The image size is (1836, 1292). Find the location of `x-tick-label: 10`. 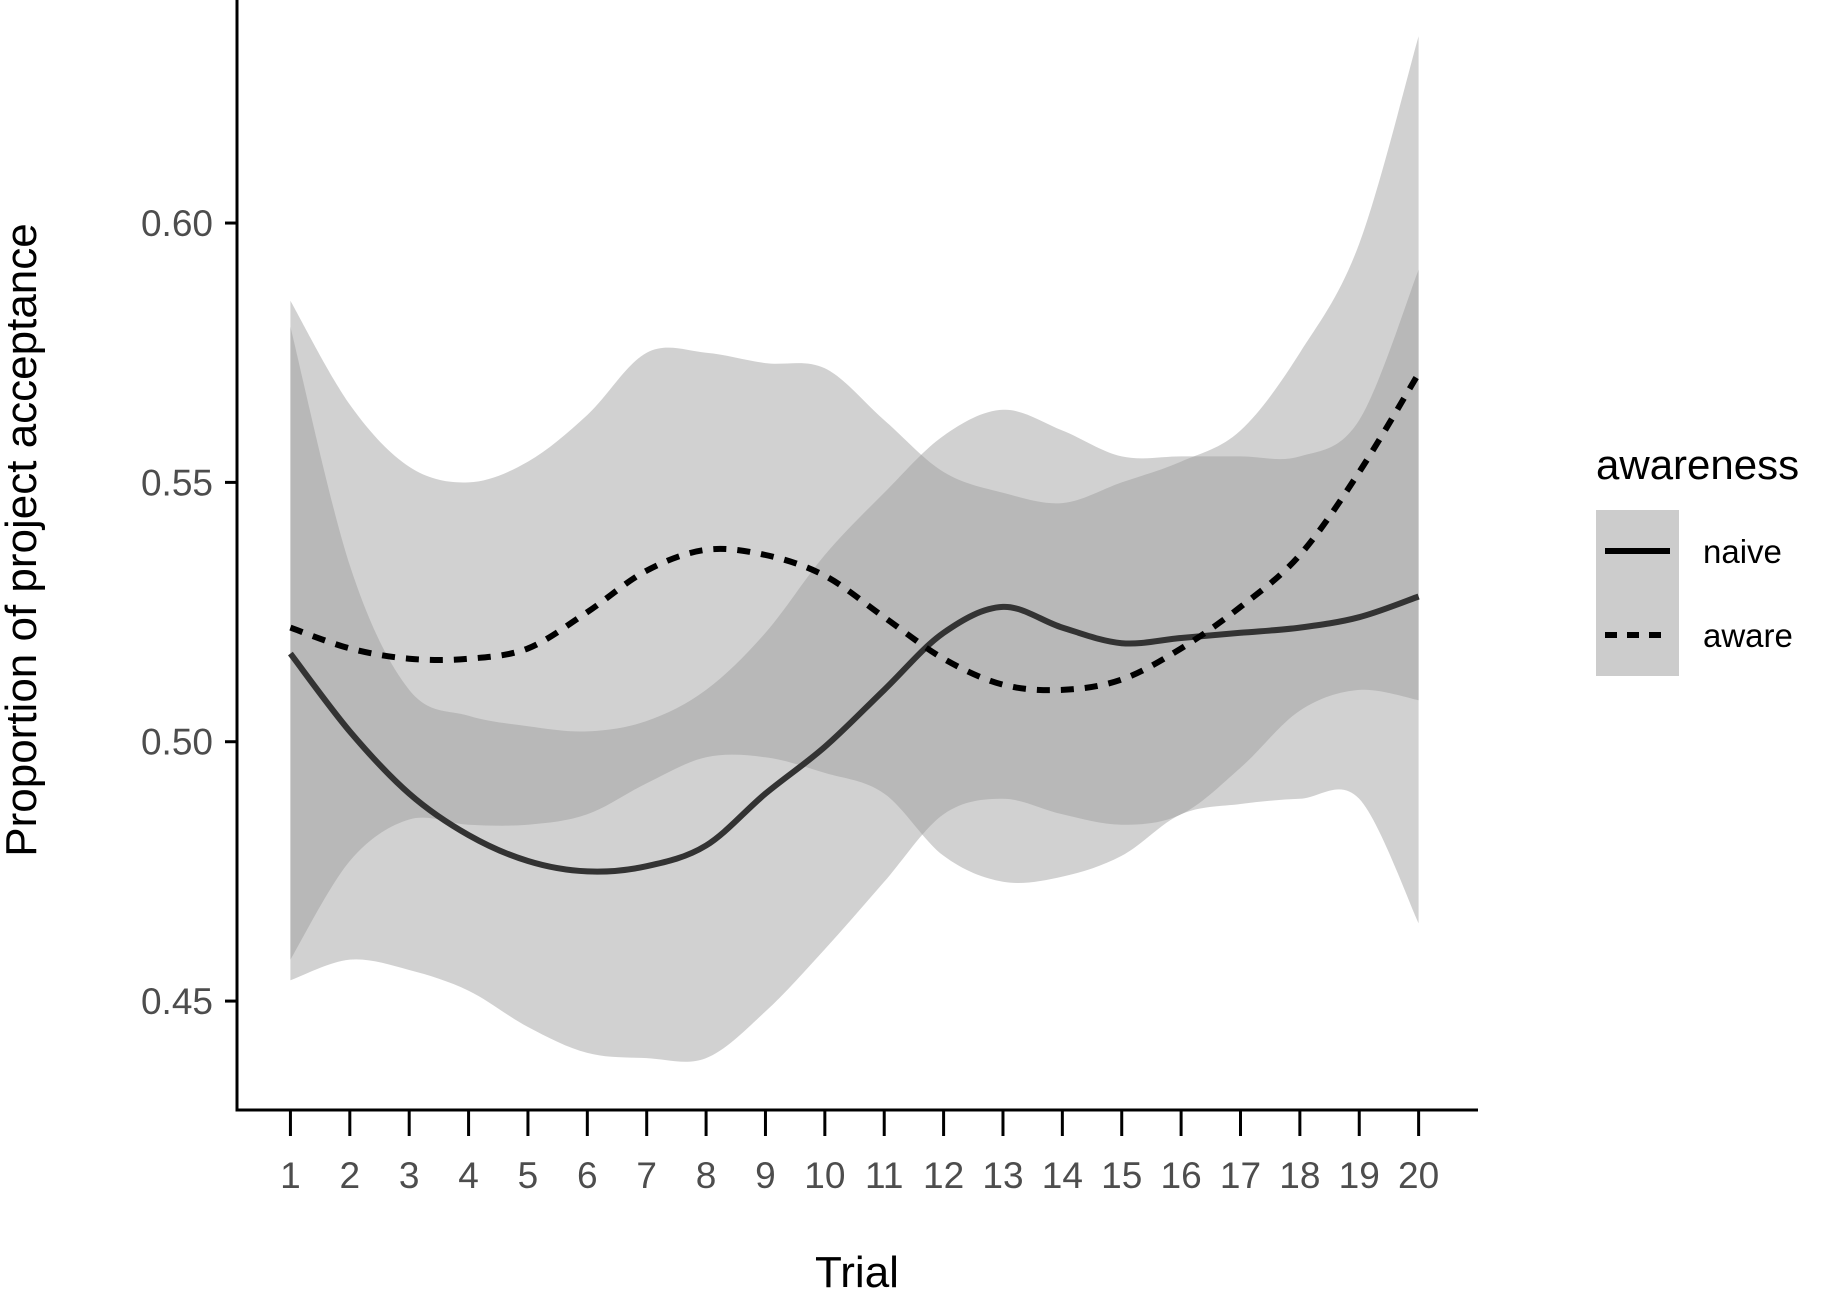

x-tick-label: 10 is located at coordinates (824, 1175).